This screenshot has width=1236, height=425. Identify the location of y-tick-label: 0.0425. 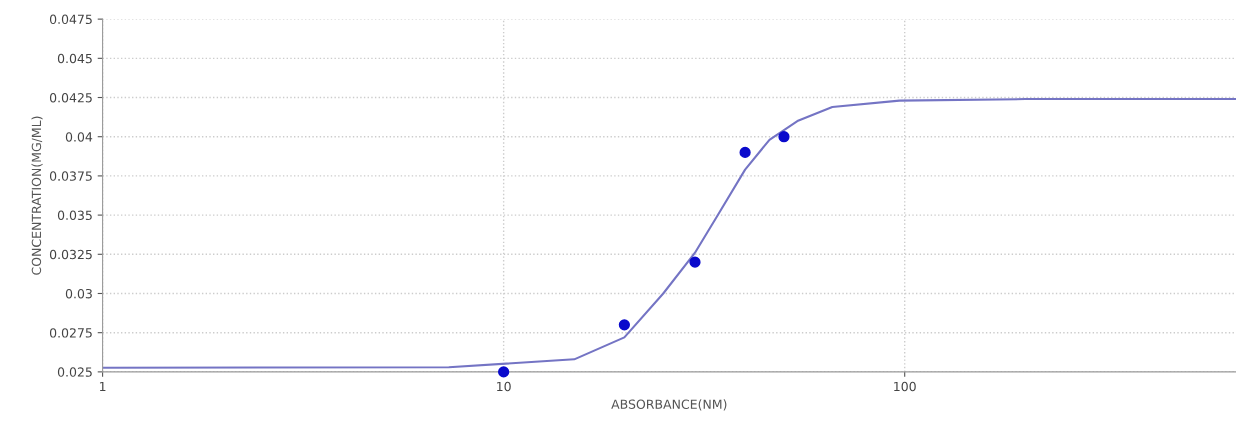
(70, 97).